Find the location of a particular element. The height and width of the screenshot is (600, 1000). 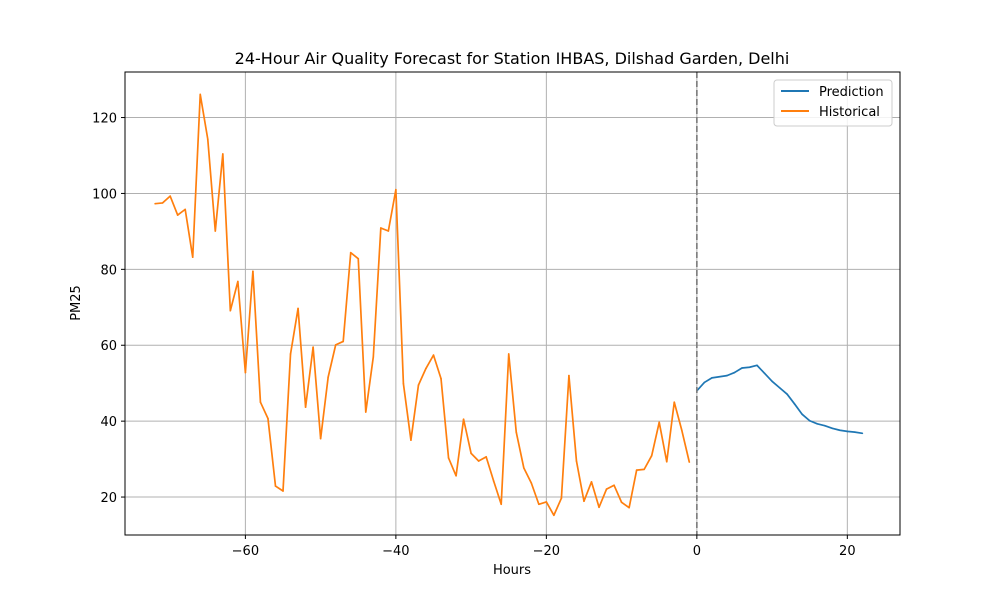

y-axis-ticks: 20 40 60 80 100 120 is located at coordinates (108, 309).